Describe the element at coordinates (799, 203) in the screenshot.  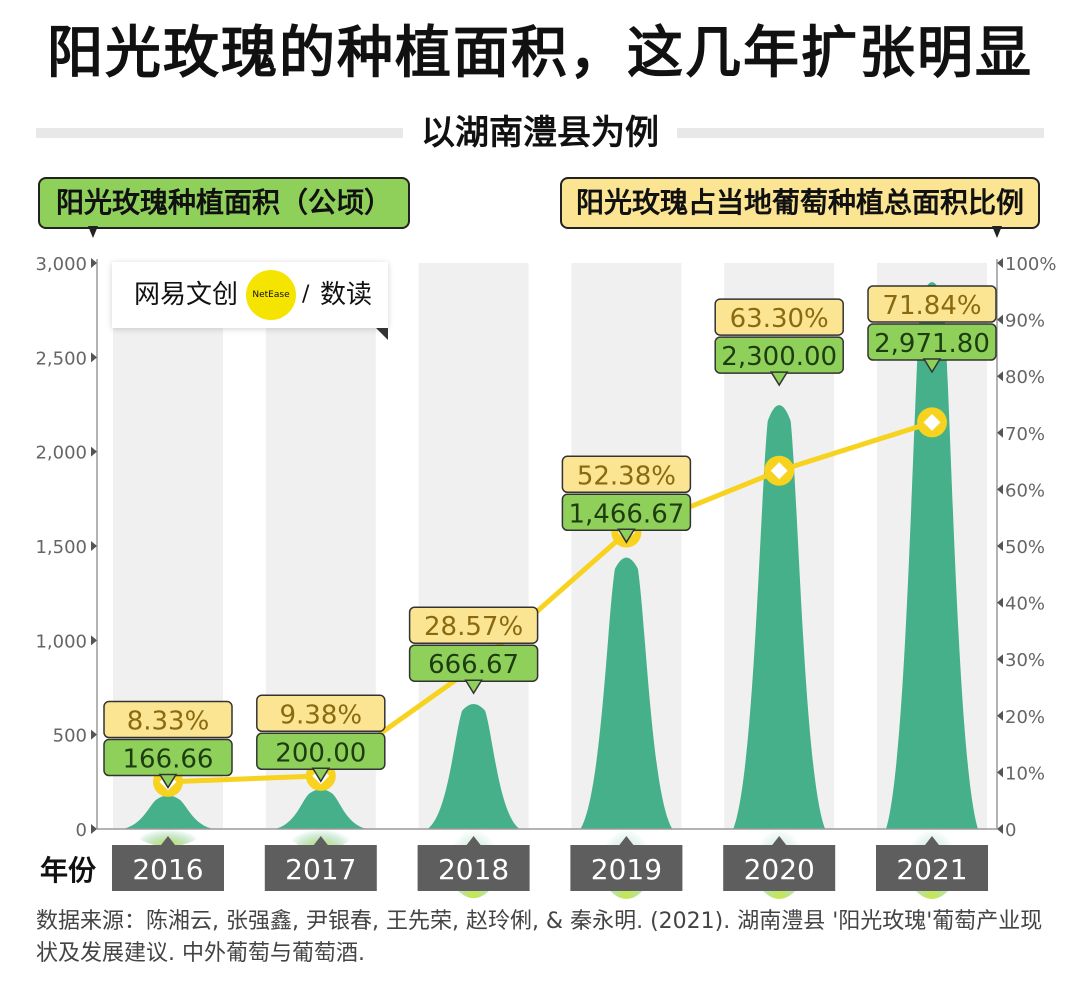
I see `legend-line-series: 阳光玫瑰占当地葡萄种植总面积比例` at that location.